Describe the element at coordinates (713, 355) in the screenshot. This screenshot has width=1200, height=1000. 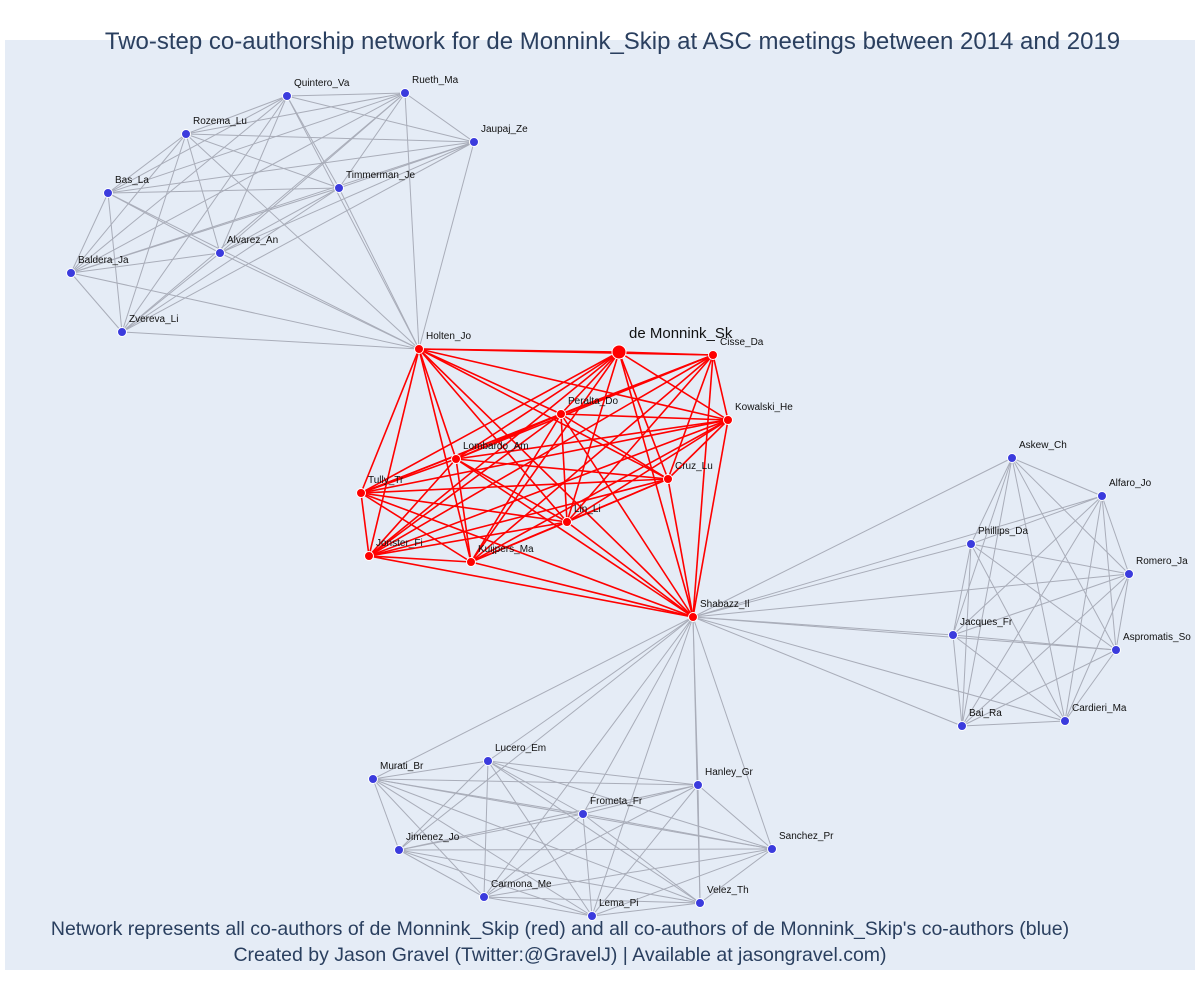
I see `node-cisse` at that location.